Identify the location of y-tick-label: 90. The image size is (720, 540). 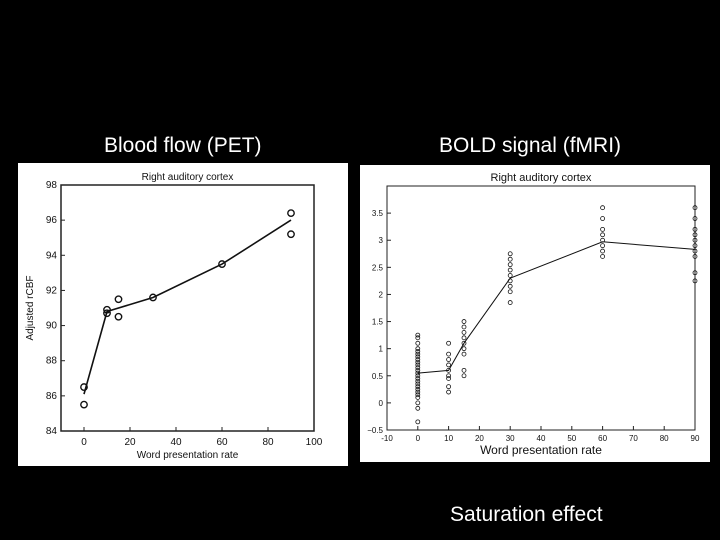
(52, 326).